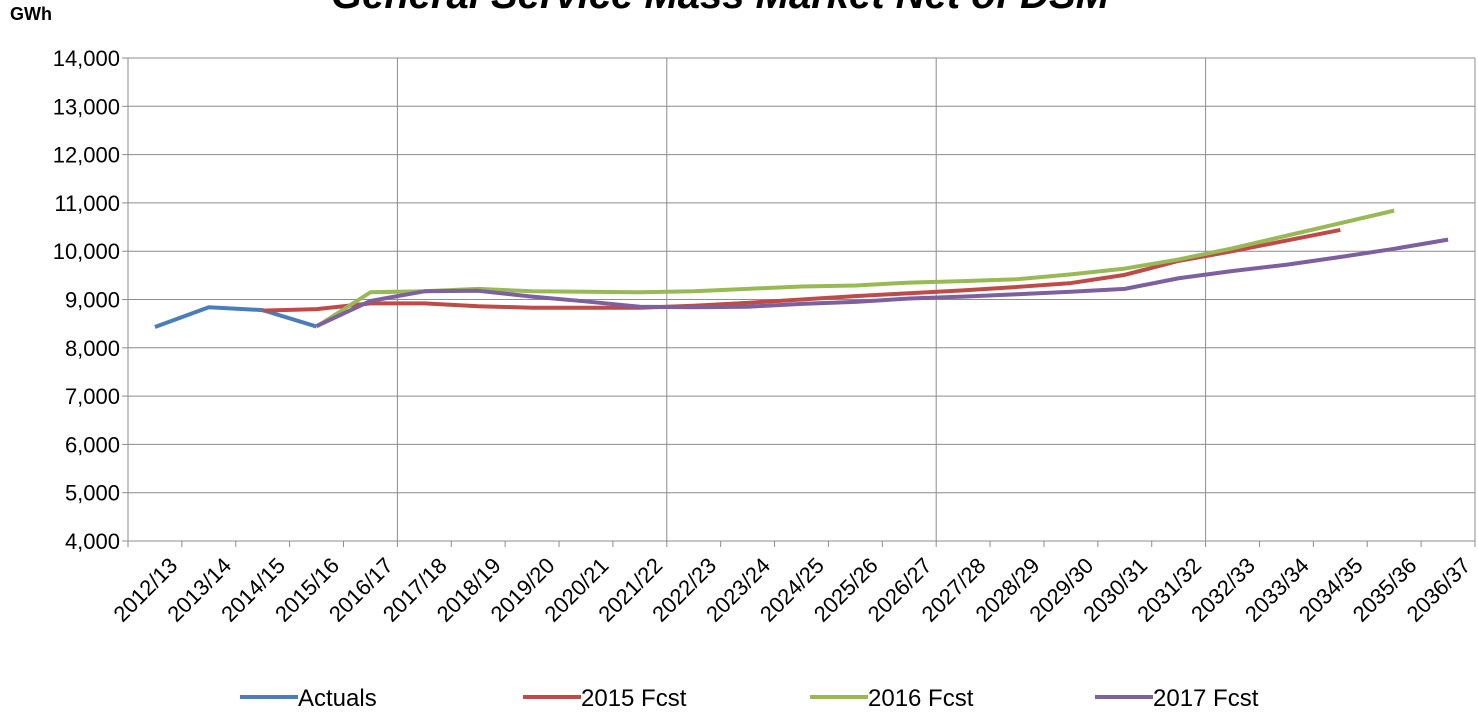  I want to click on y-tick-label: 7,000, so click(92, 396).